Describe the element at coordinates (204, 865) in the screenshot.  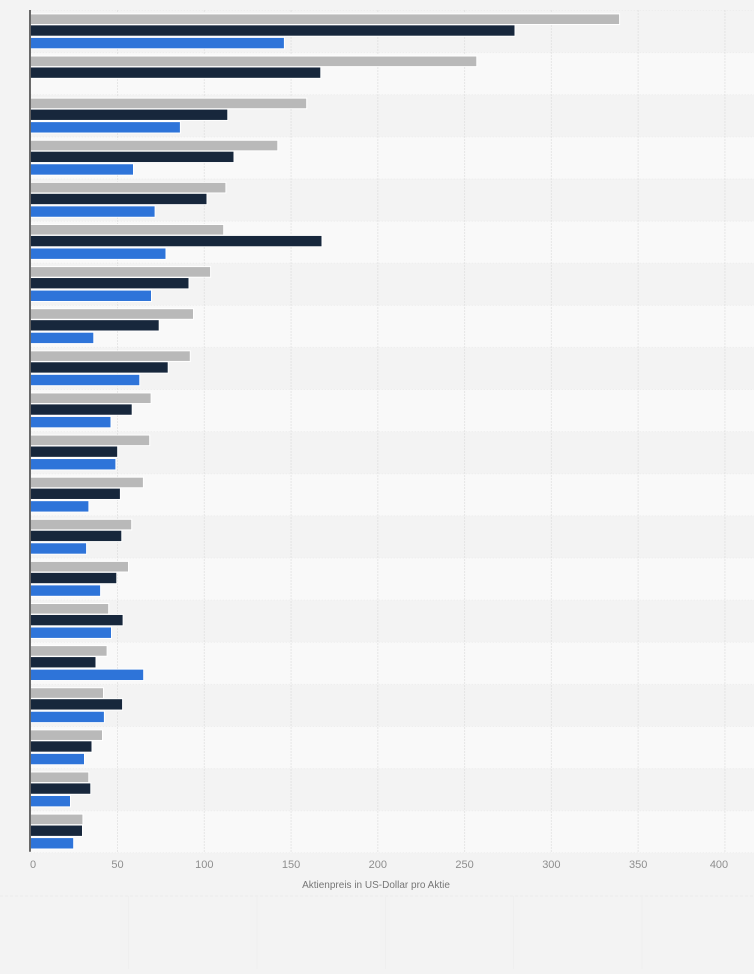
I see `svg-text: 100` at that location.